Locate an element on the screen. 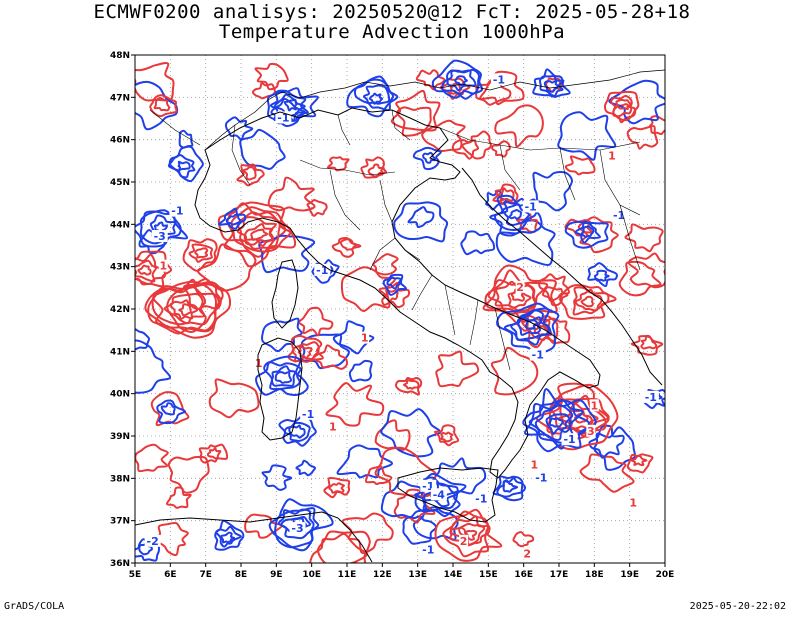  lon-tick-label: 14E is located at coordinates (453, 575).